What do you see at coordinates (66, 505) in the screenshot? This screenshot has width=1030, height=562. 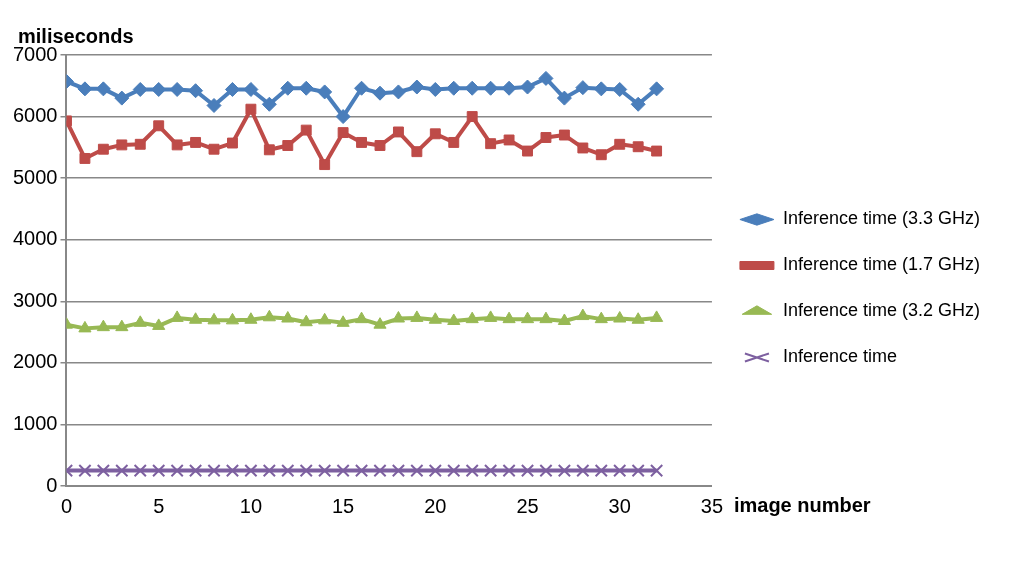 I see `x-tick-label: 0` at bounding box center [66, 505].